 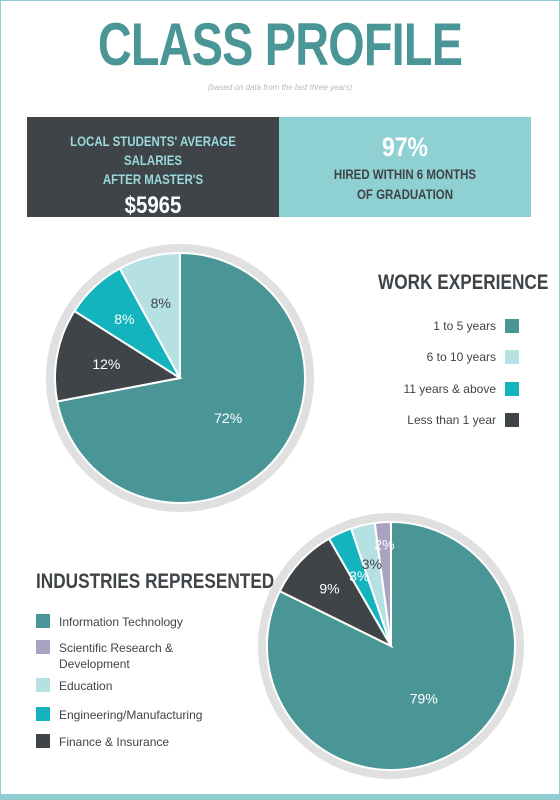 I want to click on legend-item-6-to-10-years: 6 to 10 years, so click(x=473, y=357).